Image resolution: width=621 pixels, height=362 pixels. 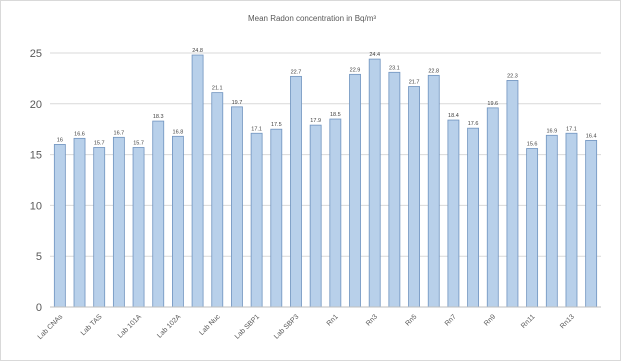 What do you see at coordinates (355, 70) in the screenshot?
I see `bar-value-label: 22.9` at bounding box center [355, 70].